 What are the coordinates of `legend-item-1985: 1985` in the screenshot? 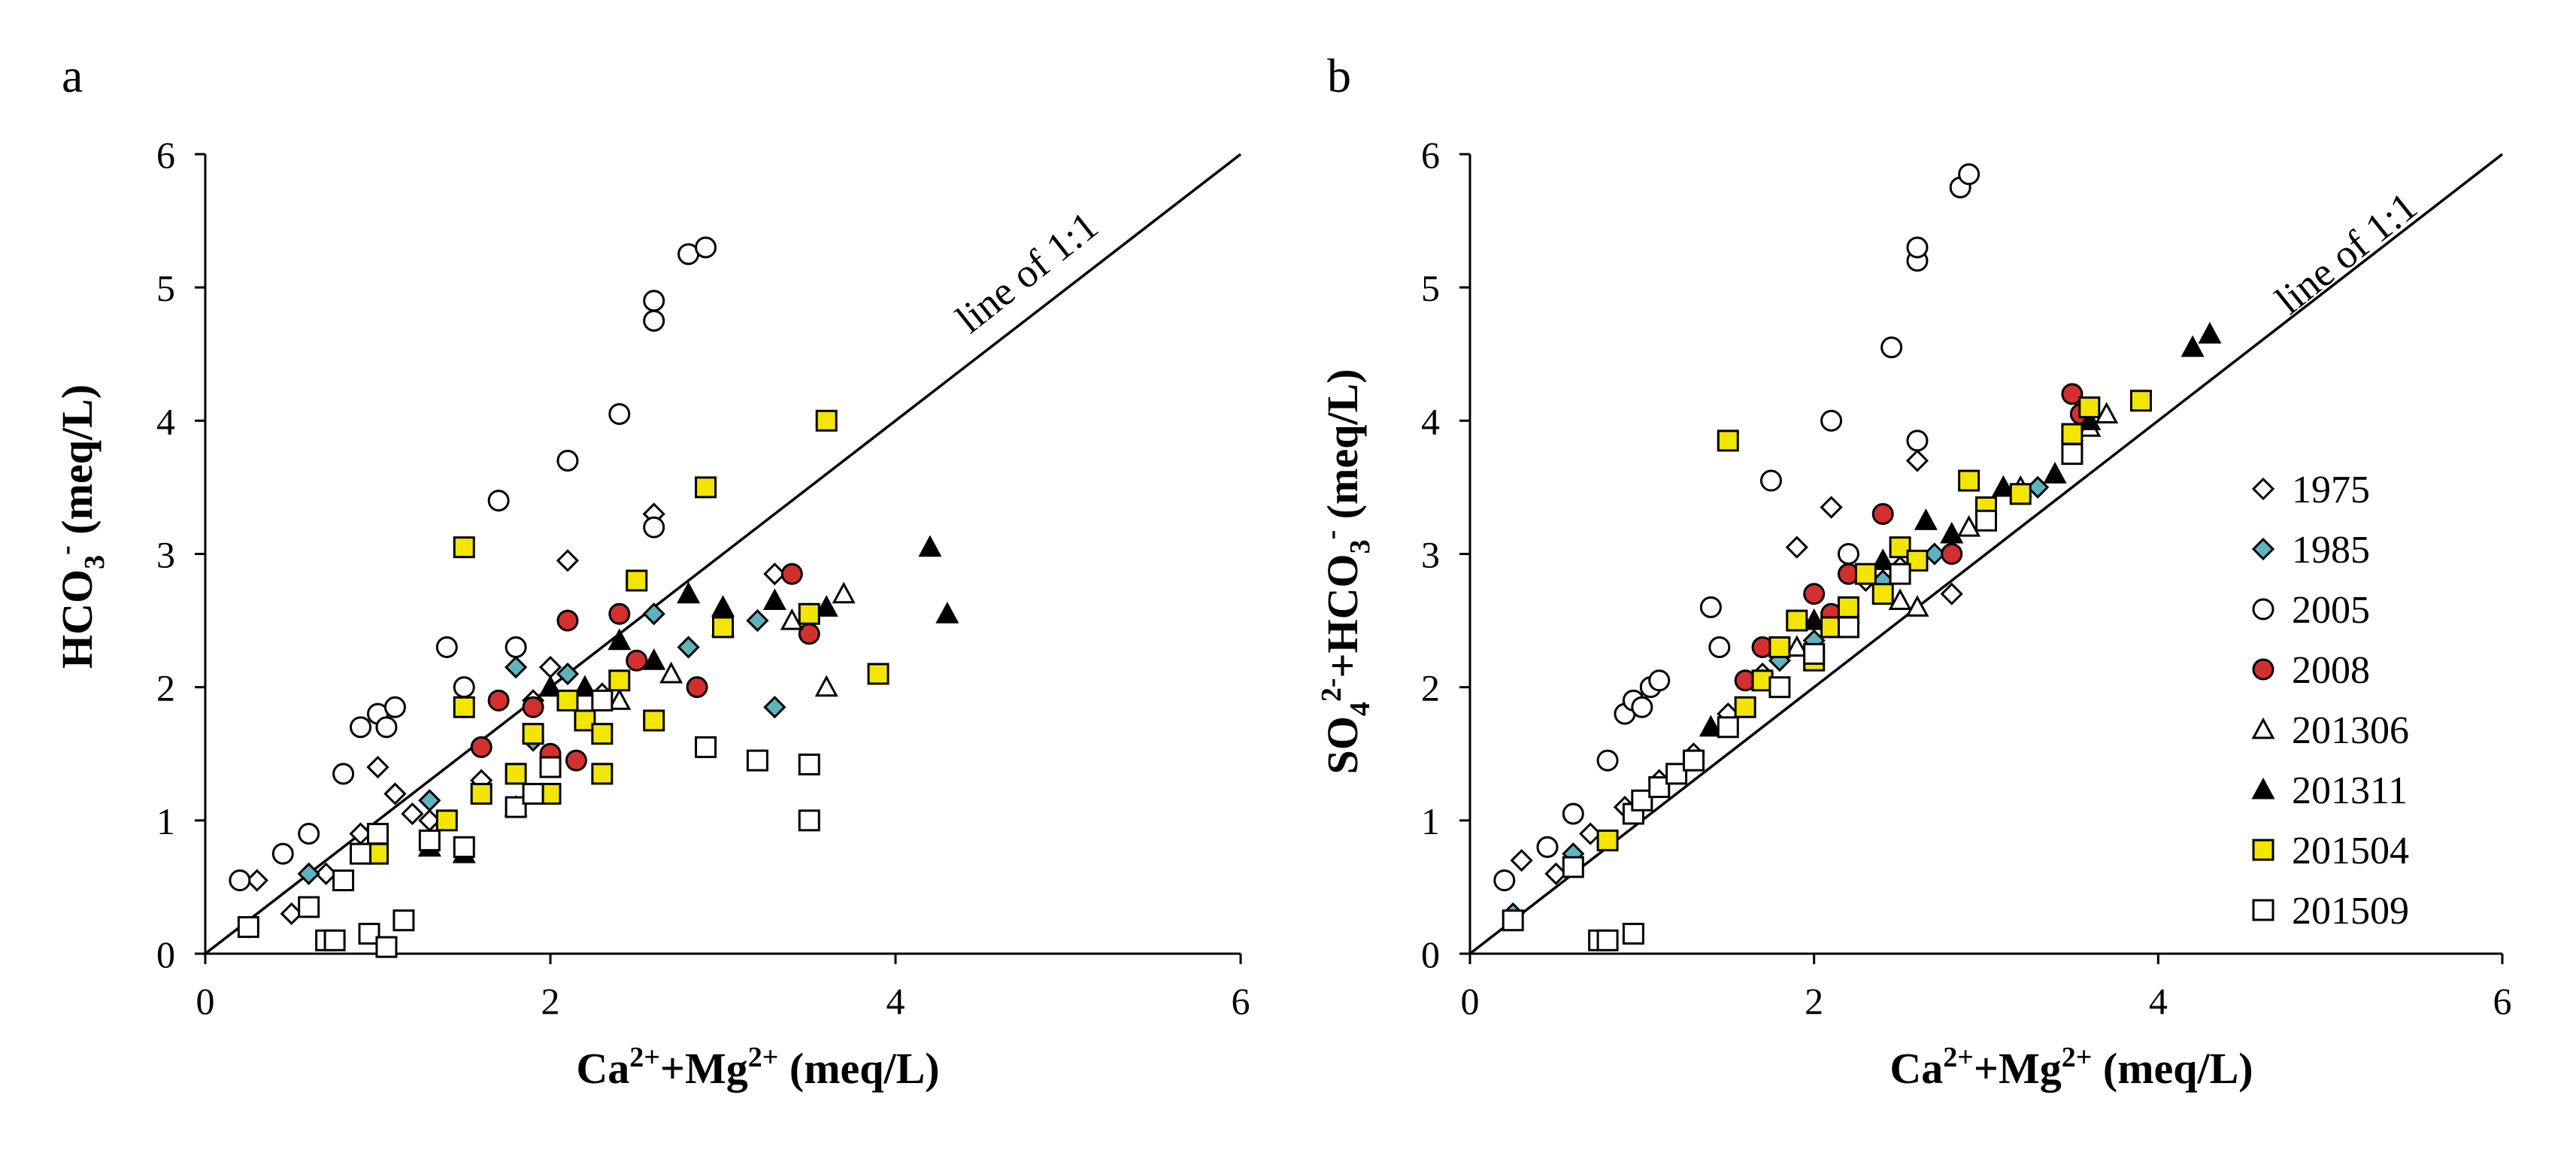 It's located at (2310, 550).